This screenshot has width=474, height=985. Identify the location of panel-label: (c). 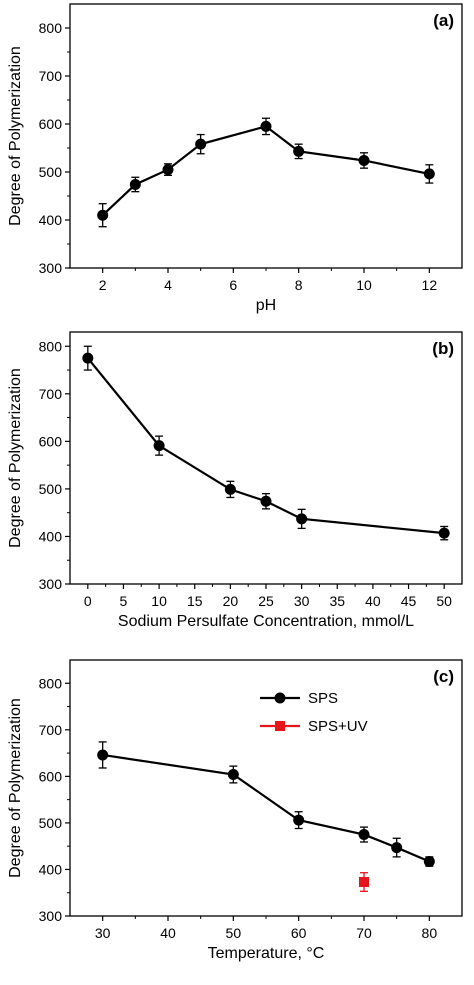
(443, 676).